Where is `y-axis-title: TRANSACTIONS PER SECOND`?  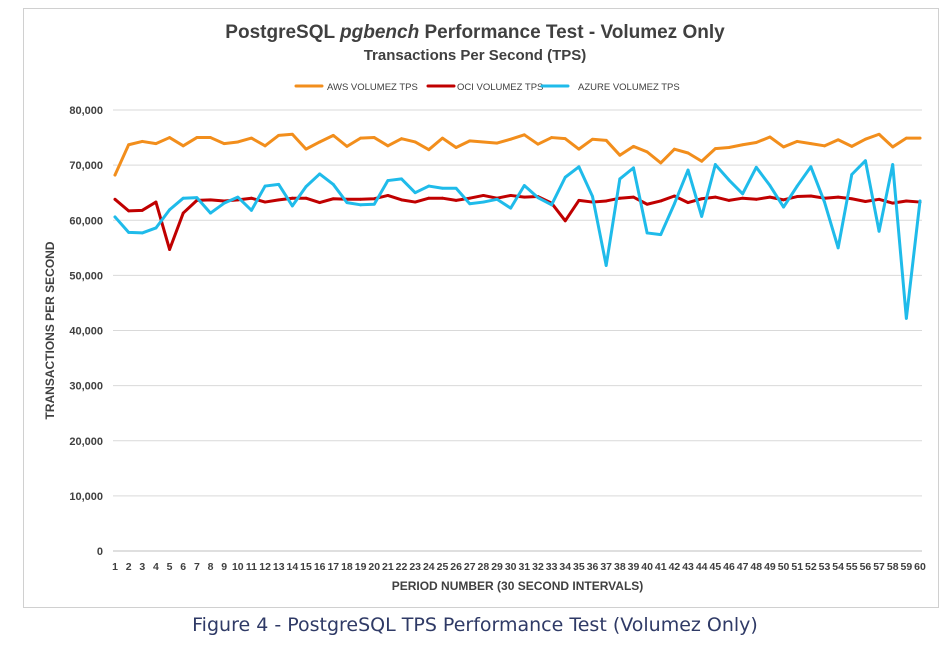 y-axis-title: TRANSACTIONS PER SECOND is located at coordinates (50, 330).